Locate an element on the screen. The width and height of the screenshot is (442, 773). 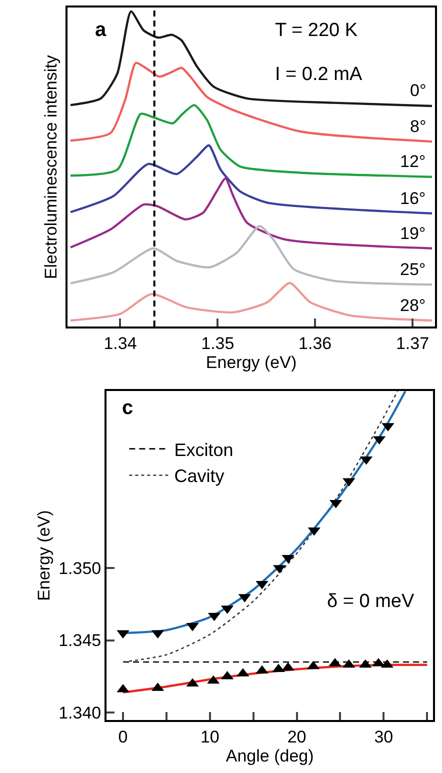
annotation: T = 220 K is located at coordinates (316, 30).